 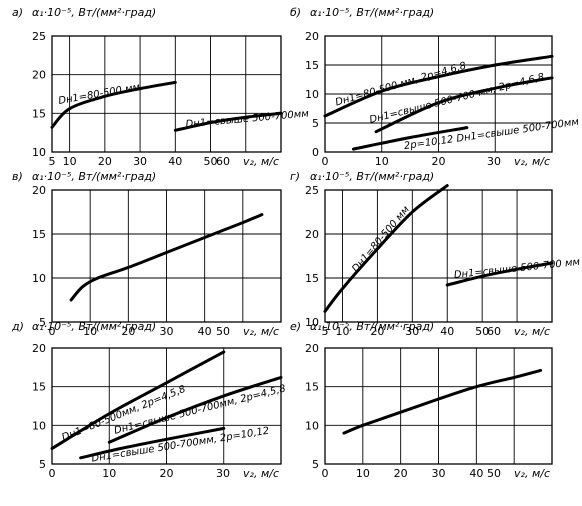 I want to click on y-tick-label: 0, so click(x=315, y=152).